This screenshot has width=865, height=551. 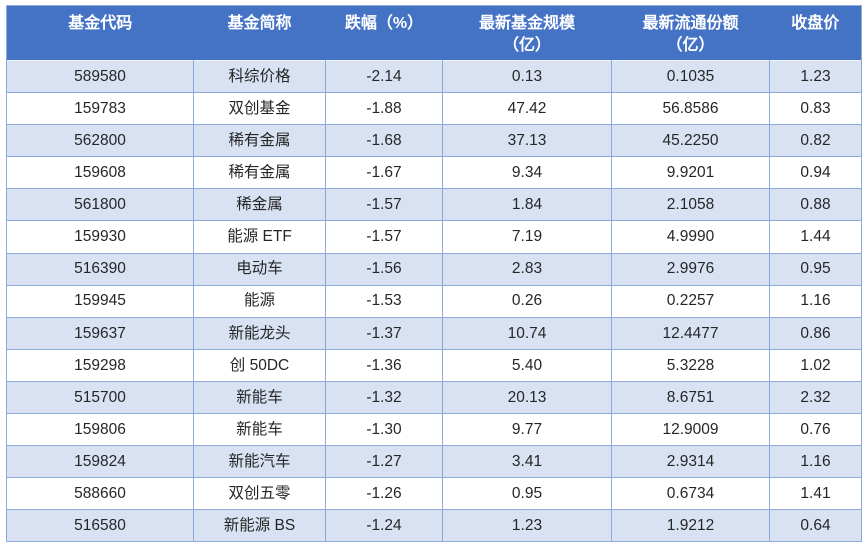 What do you see at coordinates (815, 430) in the screenshot?
I see `cell-close-price: 0.76` at bounding box center [815, 430].